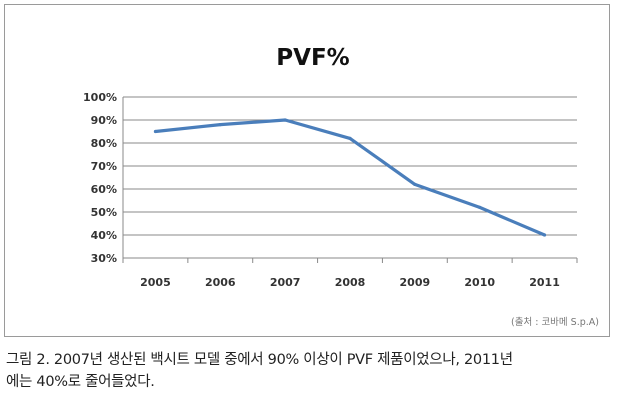  I want to click on y-tick-label: 100%, so click(100, 97).